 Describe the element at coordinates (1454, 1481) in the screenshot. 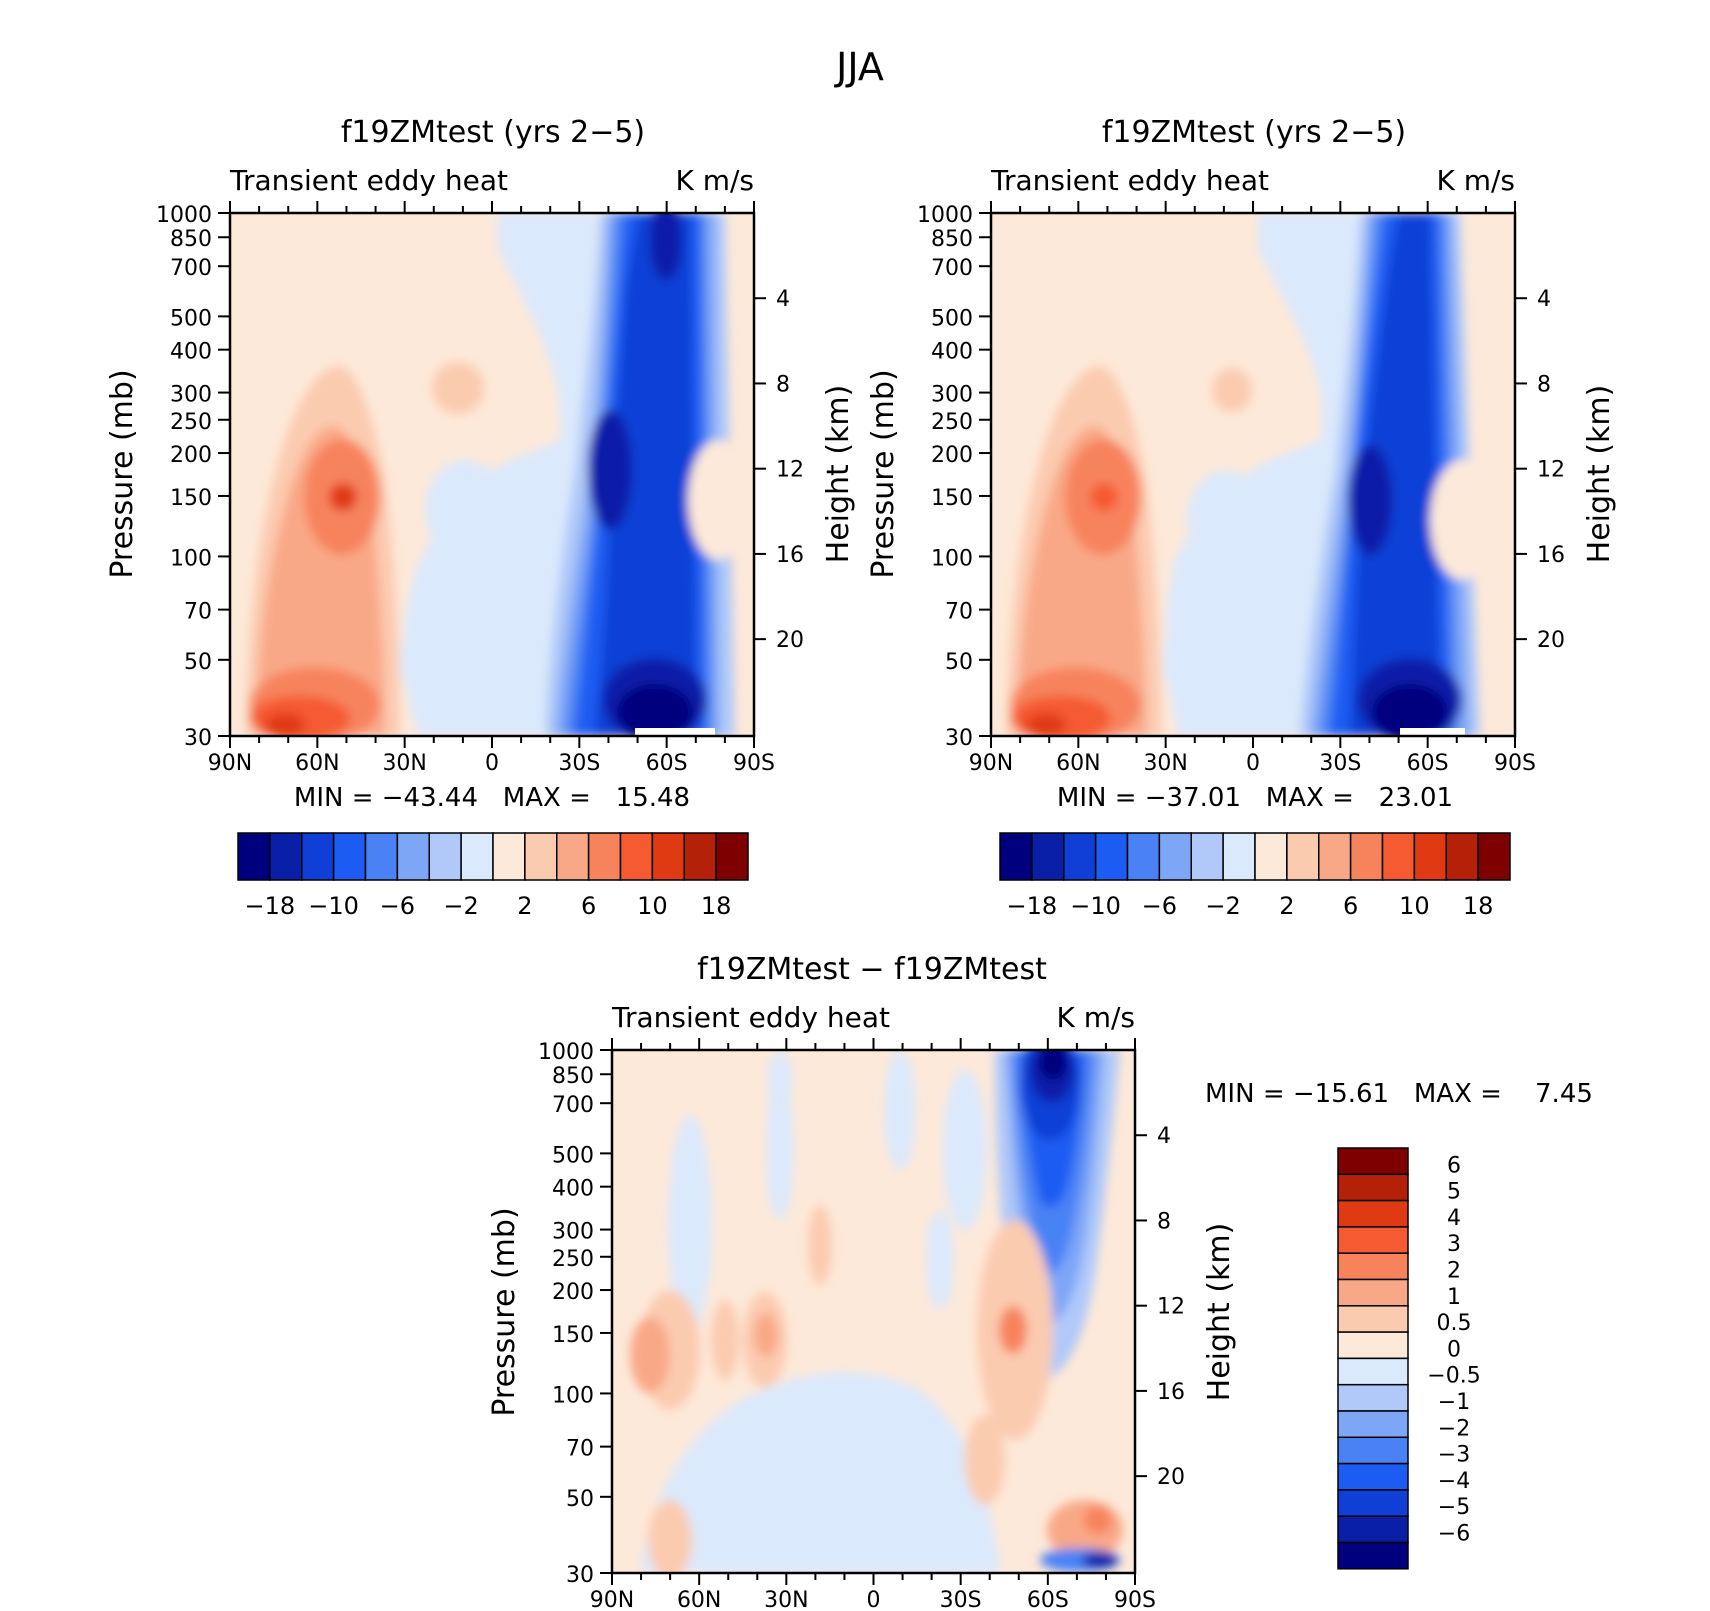

I see `colorbar-label: −4` at that location.